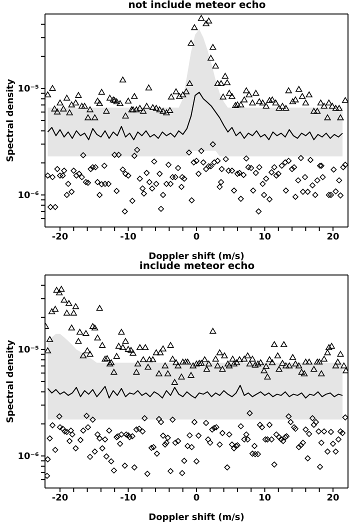 The height and width of the screenshot is (523, 357). What do you see at coordinates (195, 391) in the screenshot?
I see `line-series` at bounding box center [195, 391].